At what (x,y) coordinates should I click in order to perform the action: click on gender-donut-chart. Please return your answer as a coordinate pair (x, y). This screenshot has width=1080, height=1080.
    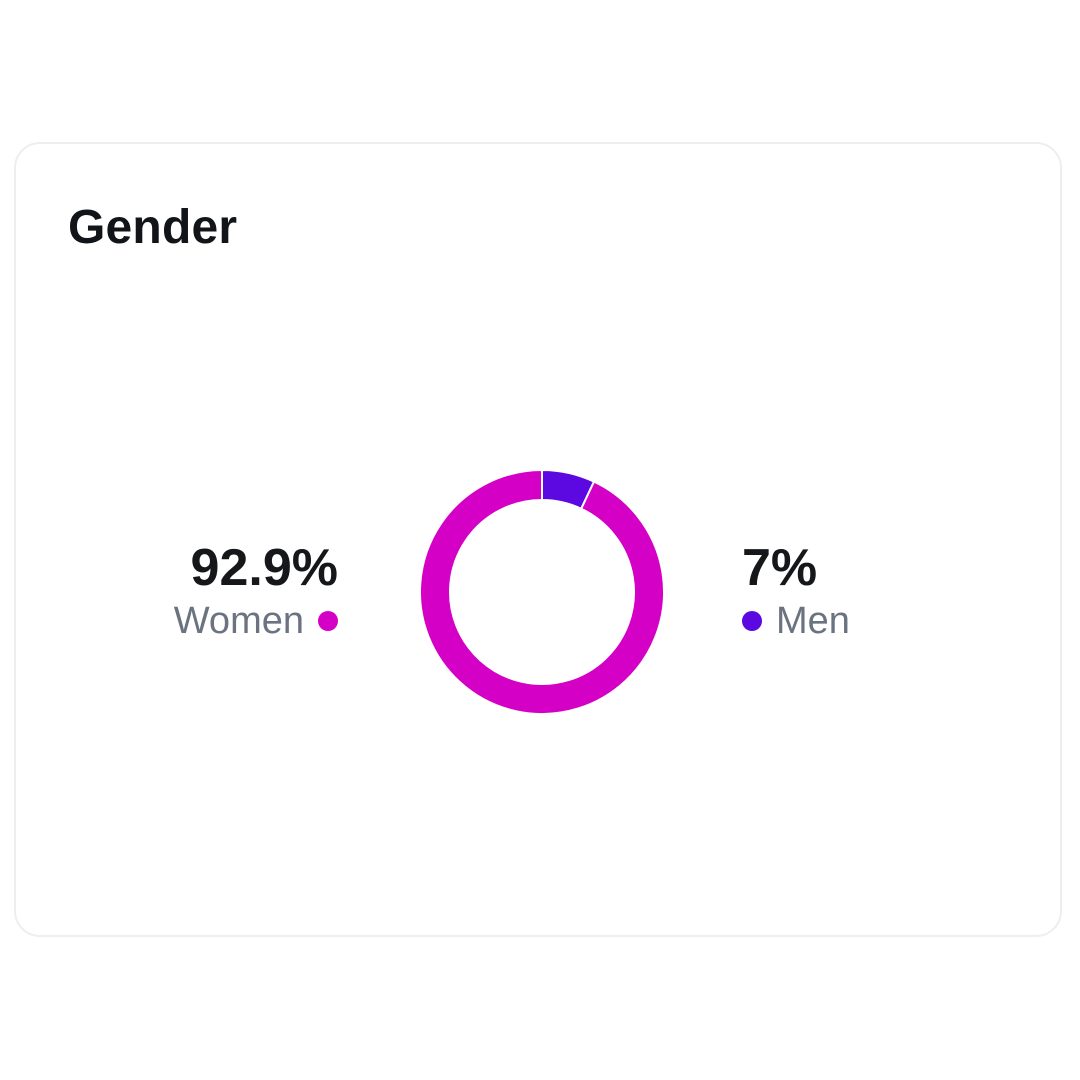
    Looking at the image, I should click on (542, 592).